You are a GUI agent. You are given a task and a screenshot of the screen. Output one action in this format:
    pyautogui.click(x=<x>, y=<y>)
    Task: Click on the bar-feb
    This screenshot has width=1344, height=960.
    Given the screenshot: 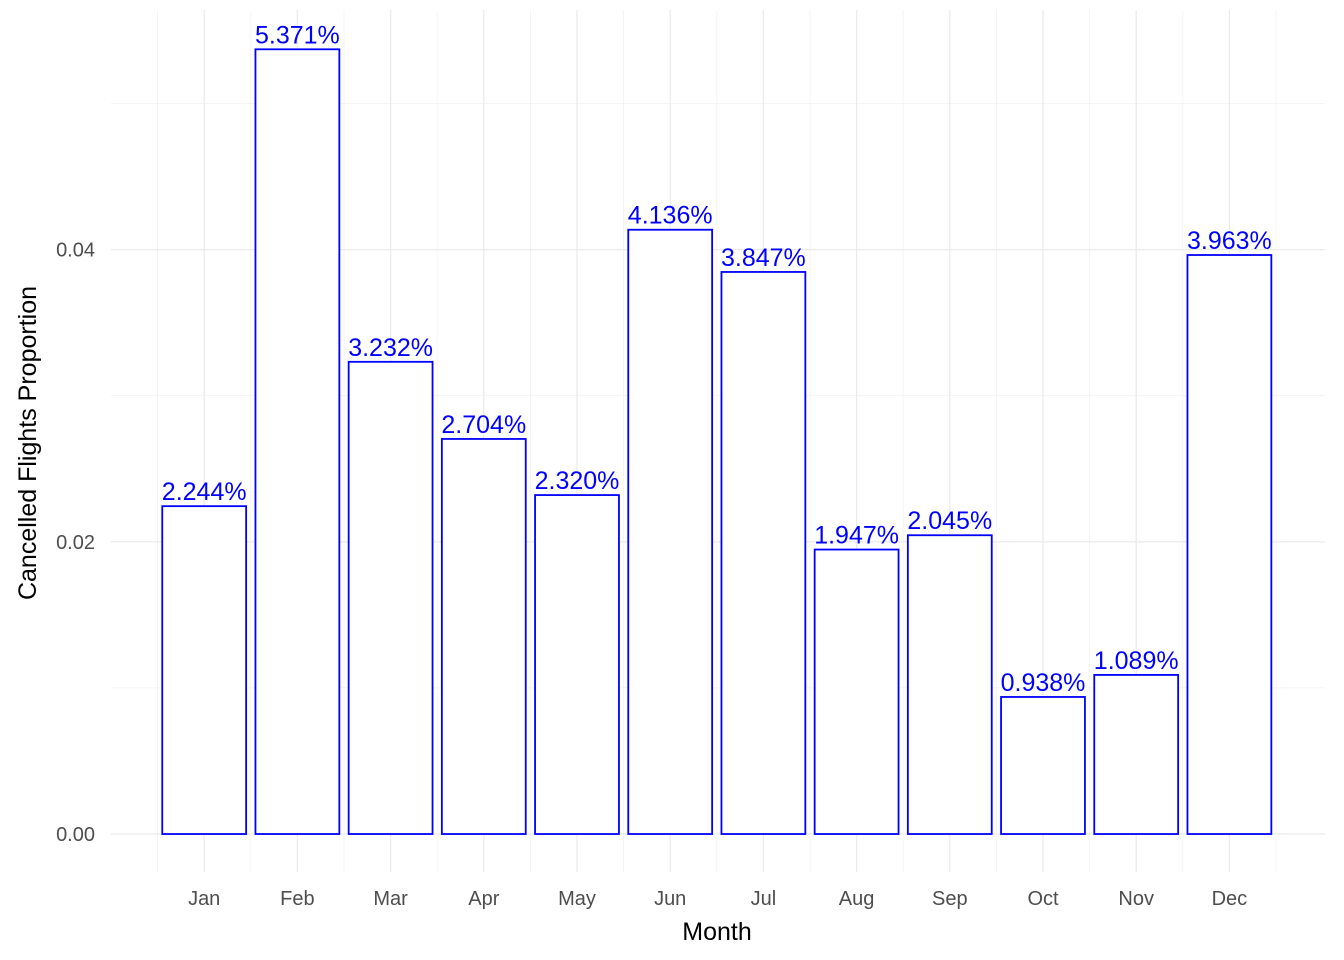 What is the action you would take?
    pyautogui.click(x=297, y=441)
    